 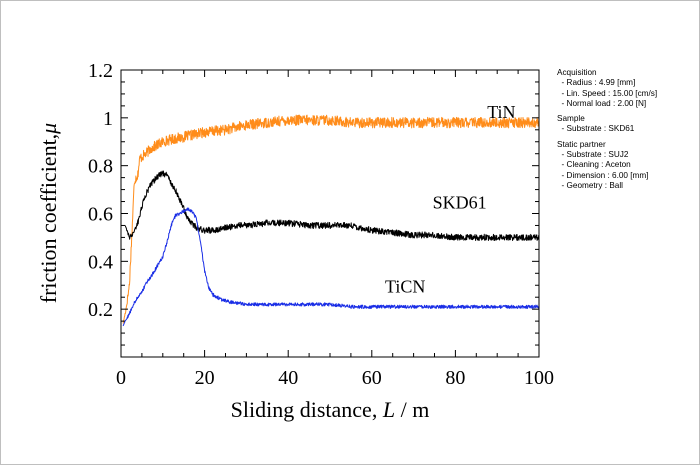 I want to click on info-line: - Geometry : Ball, so click(x=590, y=185).